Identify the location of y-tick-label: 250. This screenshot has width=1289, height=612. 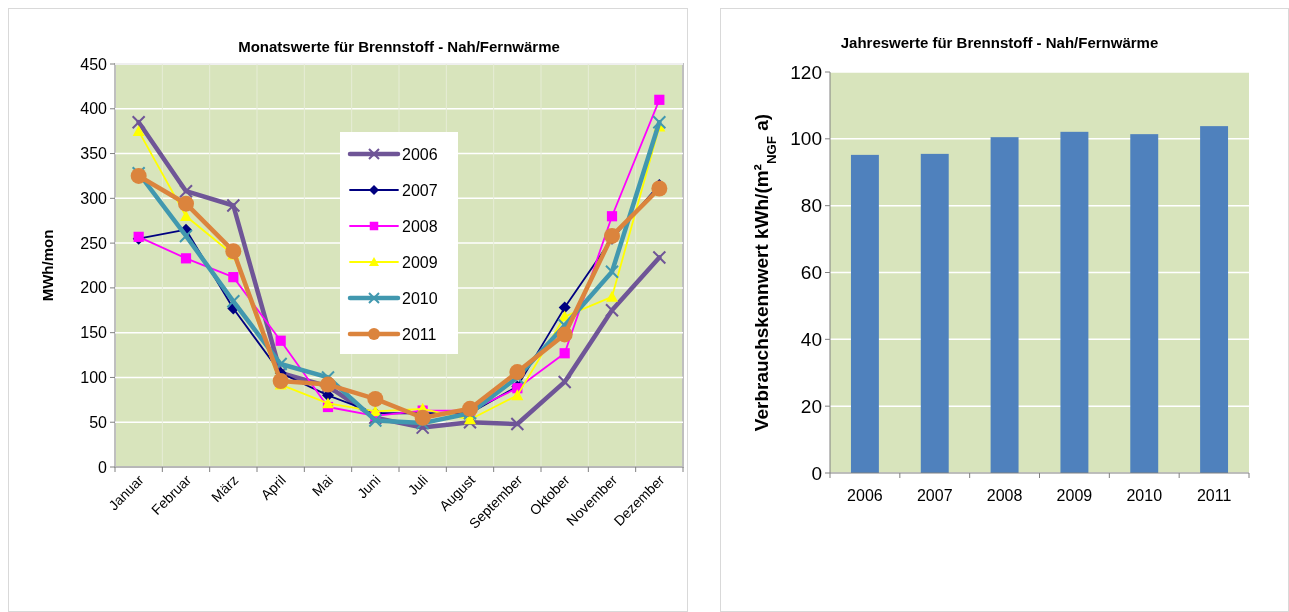
(94, 243).